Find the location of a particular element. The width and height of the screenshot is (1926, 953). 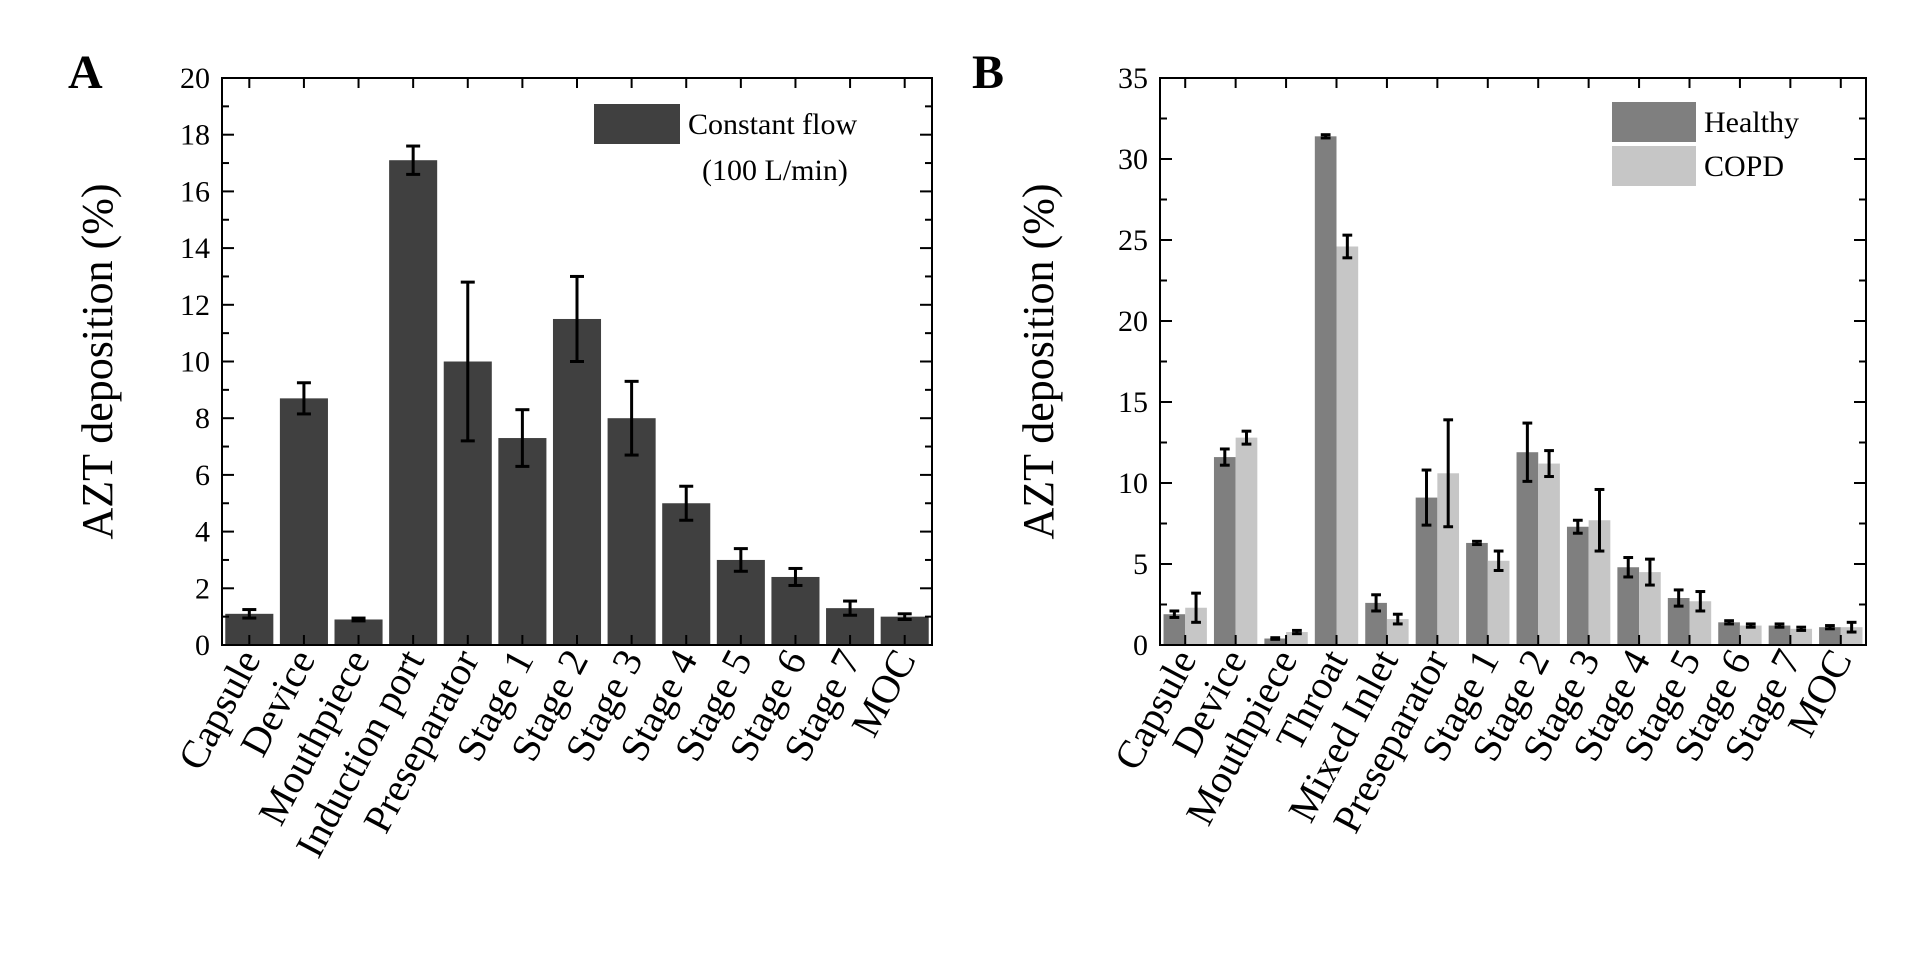

bar-device-constant-flow is located at coordinates (303, 521).